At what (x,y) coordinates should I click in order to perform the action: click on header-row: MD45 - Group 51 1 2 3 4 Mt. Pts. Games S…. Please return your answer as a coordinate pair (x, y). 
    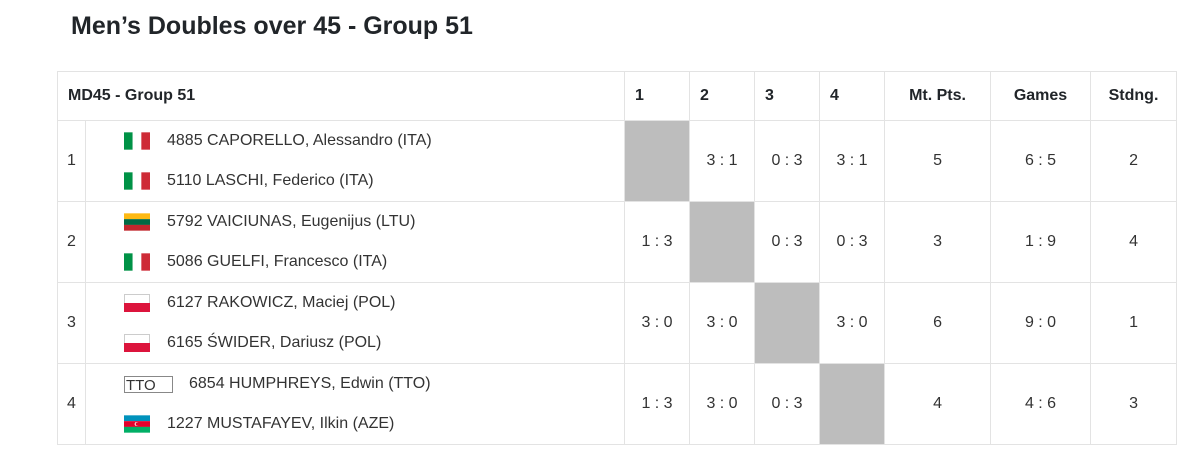
    Looking at the image, I should click on (617, 96).